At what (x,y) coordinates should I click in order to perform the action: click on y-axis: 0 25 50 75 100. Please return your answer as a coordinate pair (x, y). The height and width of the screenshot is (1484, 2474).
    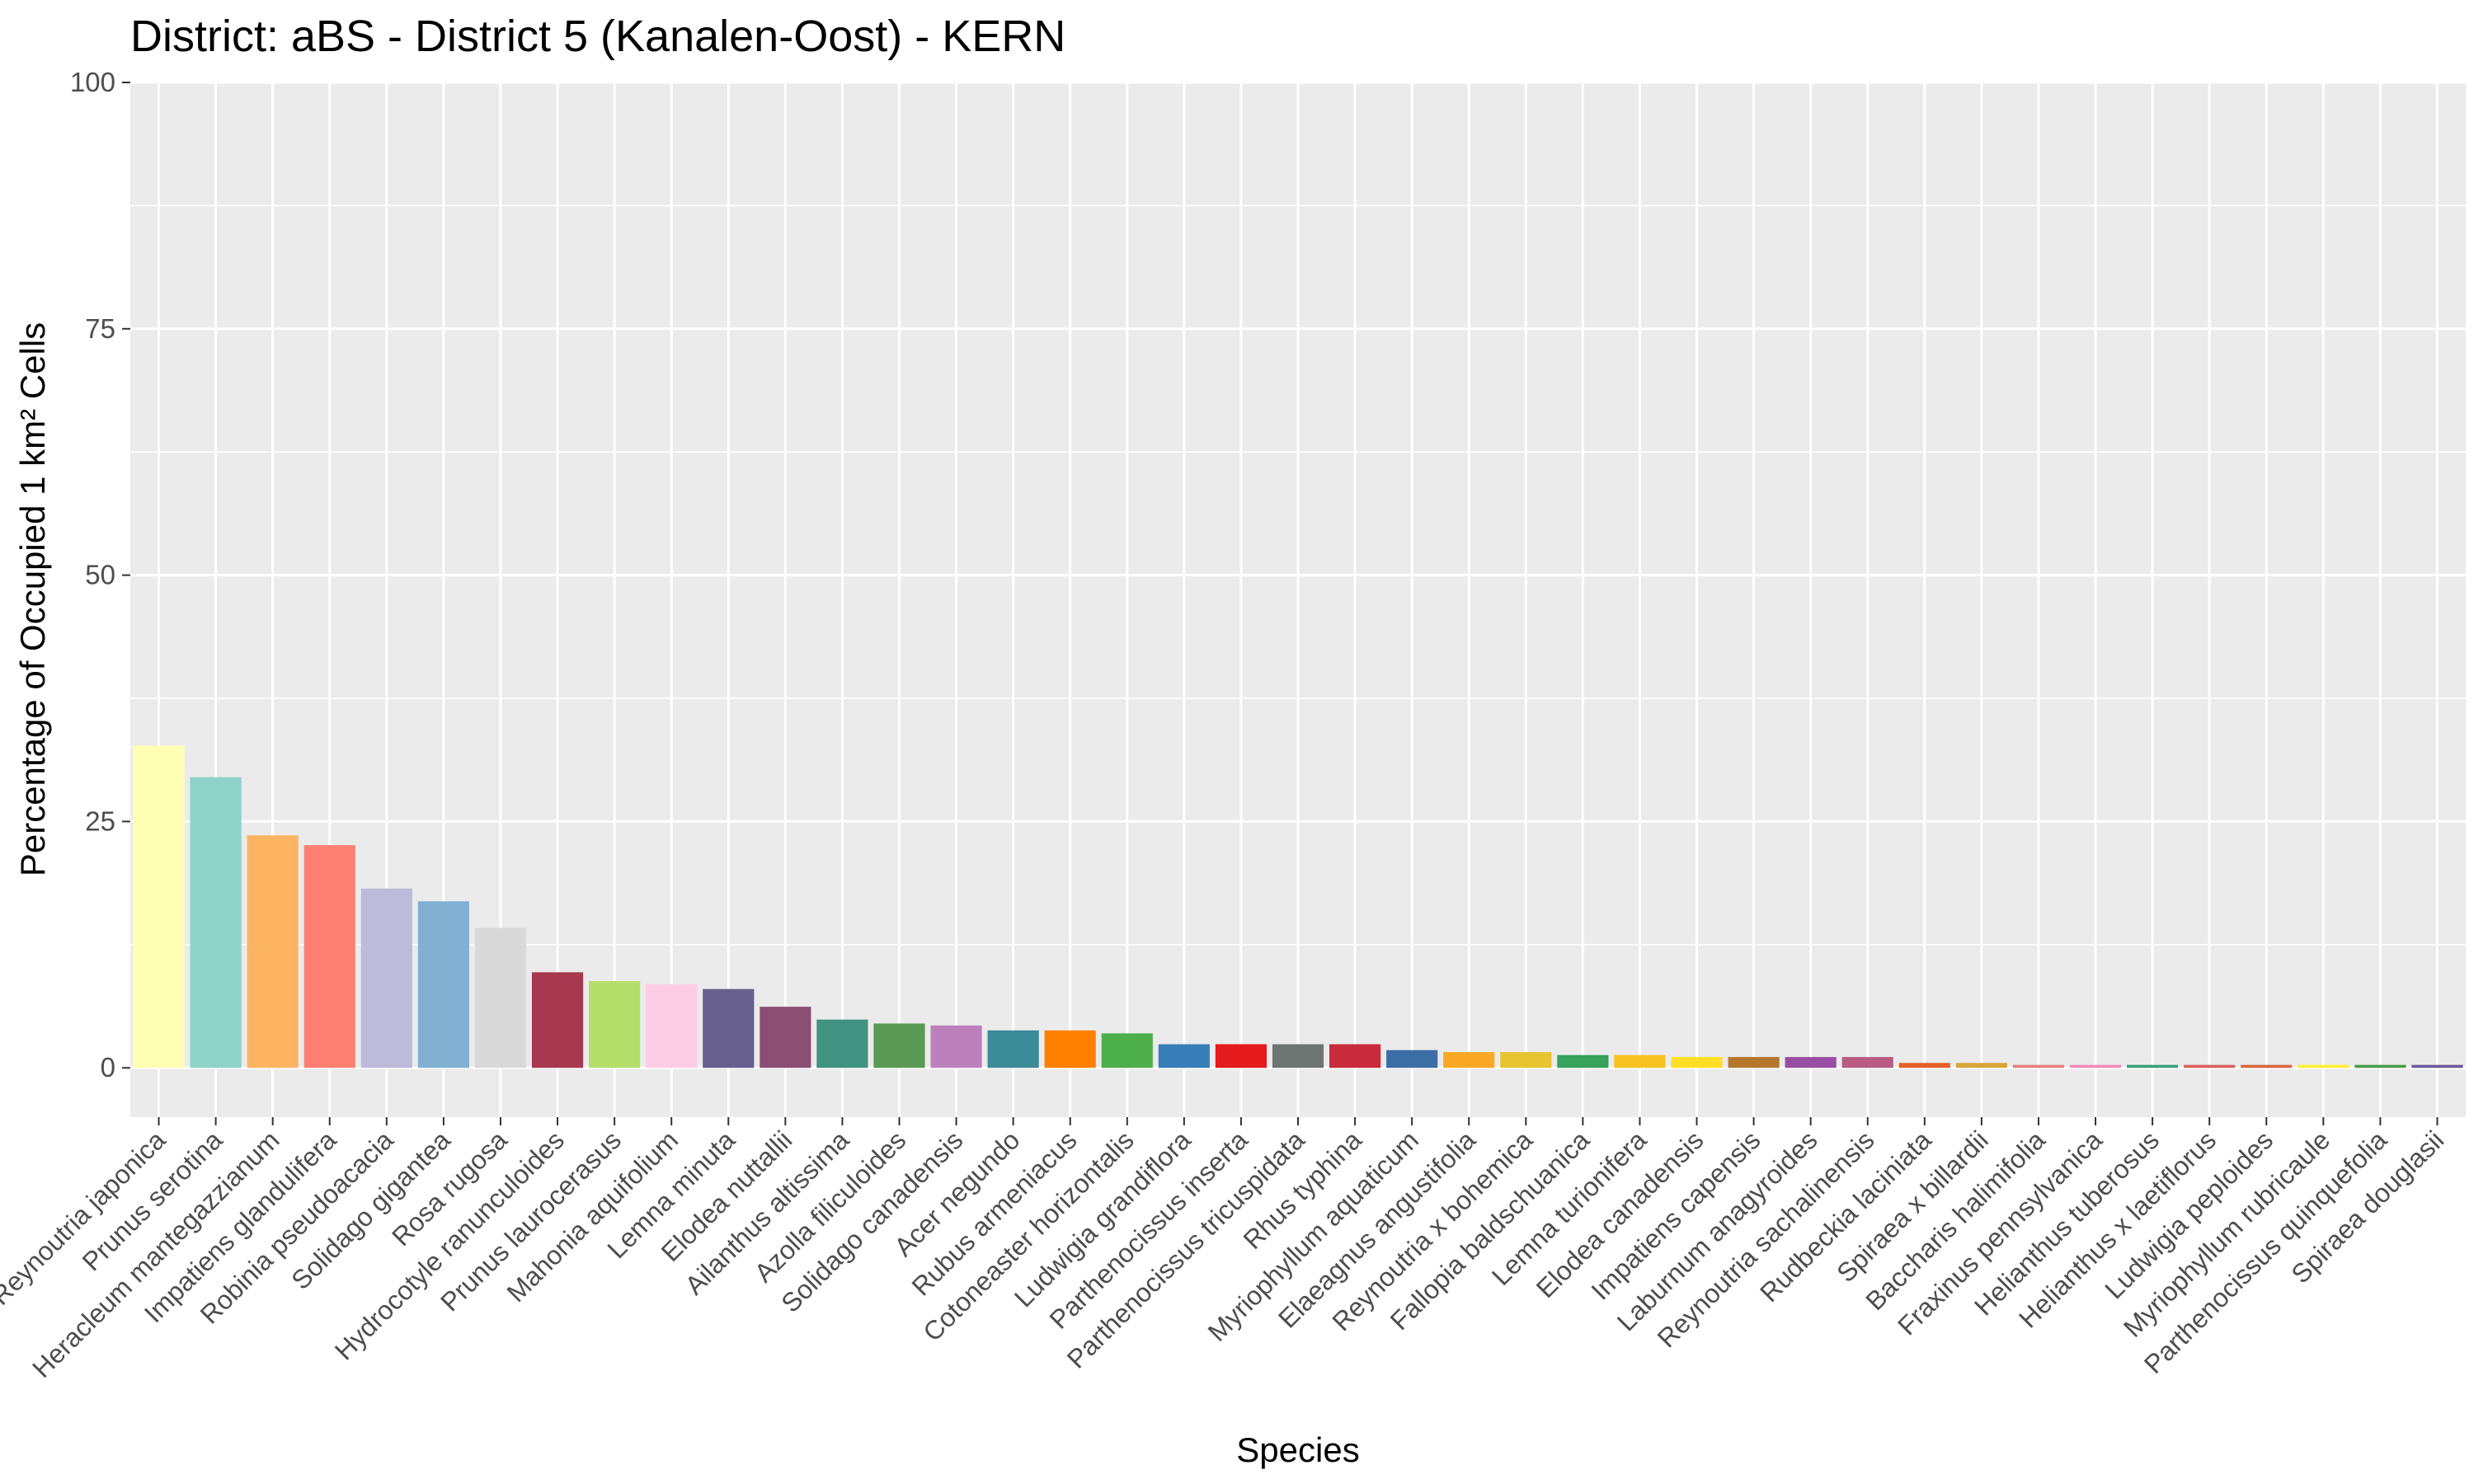
    Looking at the image, I should click on (100, 574).